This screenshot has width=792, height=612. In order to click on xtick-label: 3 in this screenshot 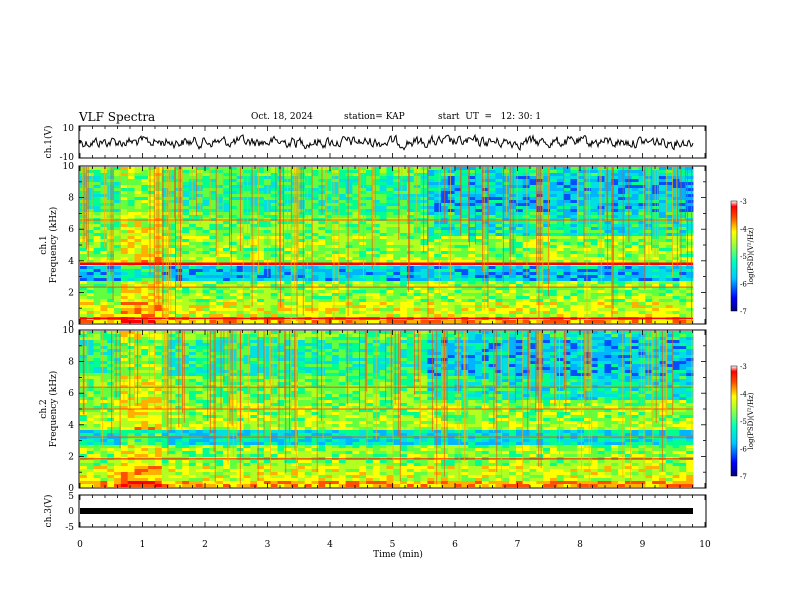, I will do `click(268, 545)`.